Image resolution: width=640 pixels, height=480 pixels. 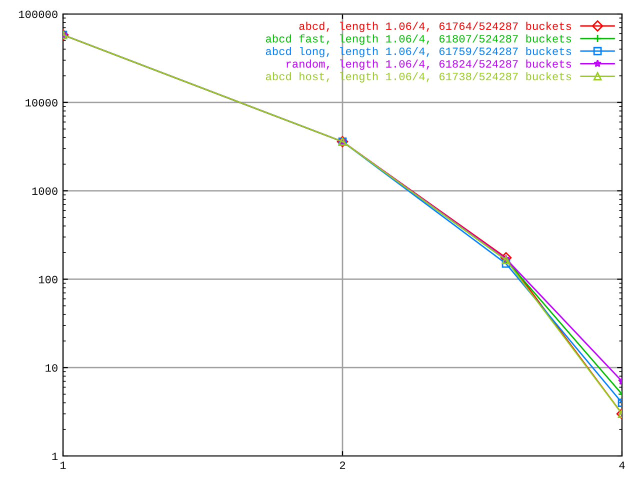 I want to click on y-tick-label: 100, so click(x=48, y=280).